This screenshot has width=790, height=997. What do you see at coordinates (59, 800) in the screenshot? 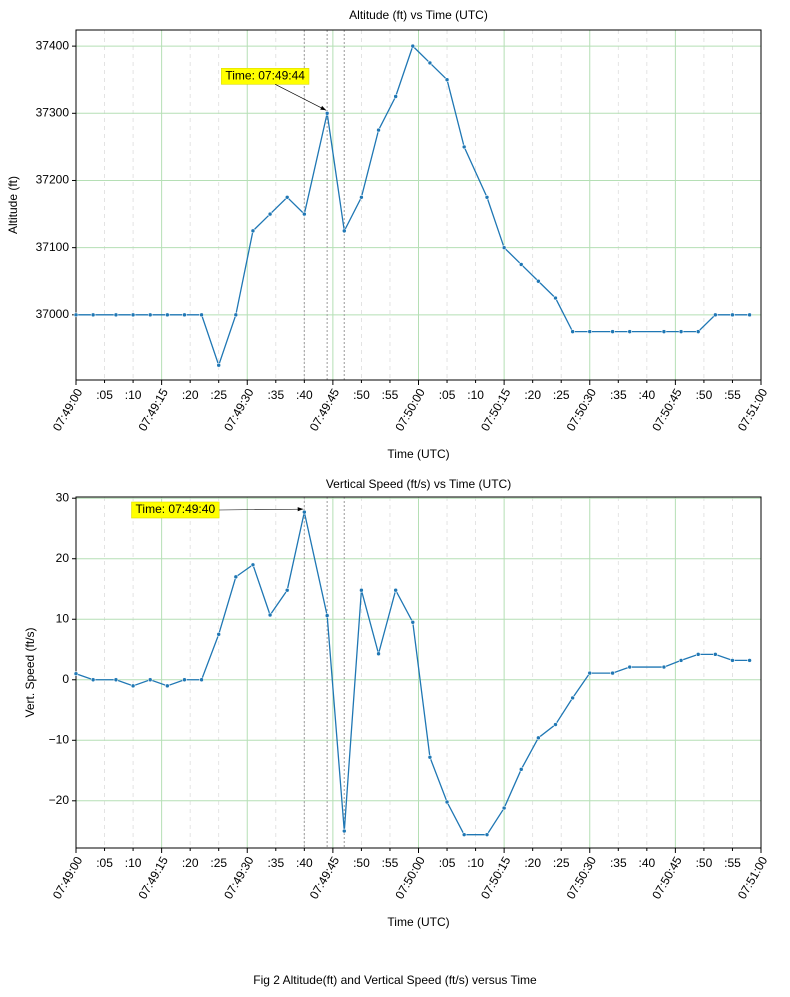
I see `y-tick-label: −20` at bounding box center [59, 800].